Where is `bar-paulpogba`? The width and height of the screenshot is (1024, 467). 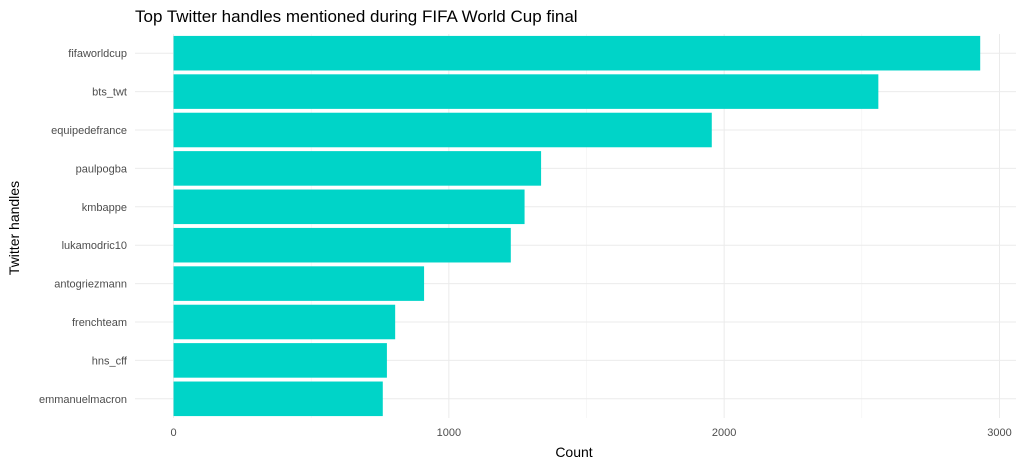
bar-paulpogba is located at coordinates (357, 168).